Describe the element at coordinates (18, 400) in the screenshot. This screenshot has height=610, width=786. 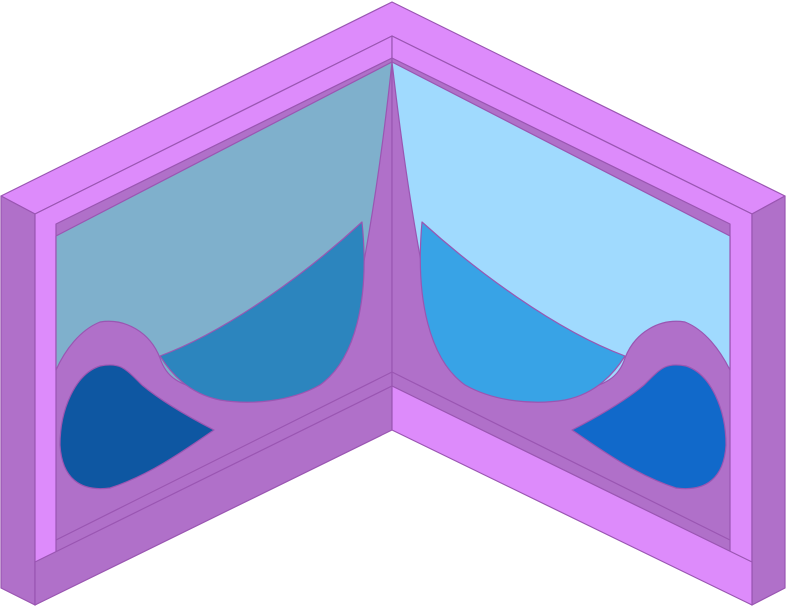
I see `frame-left-edge` at that location.